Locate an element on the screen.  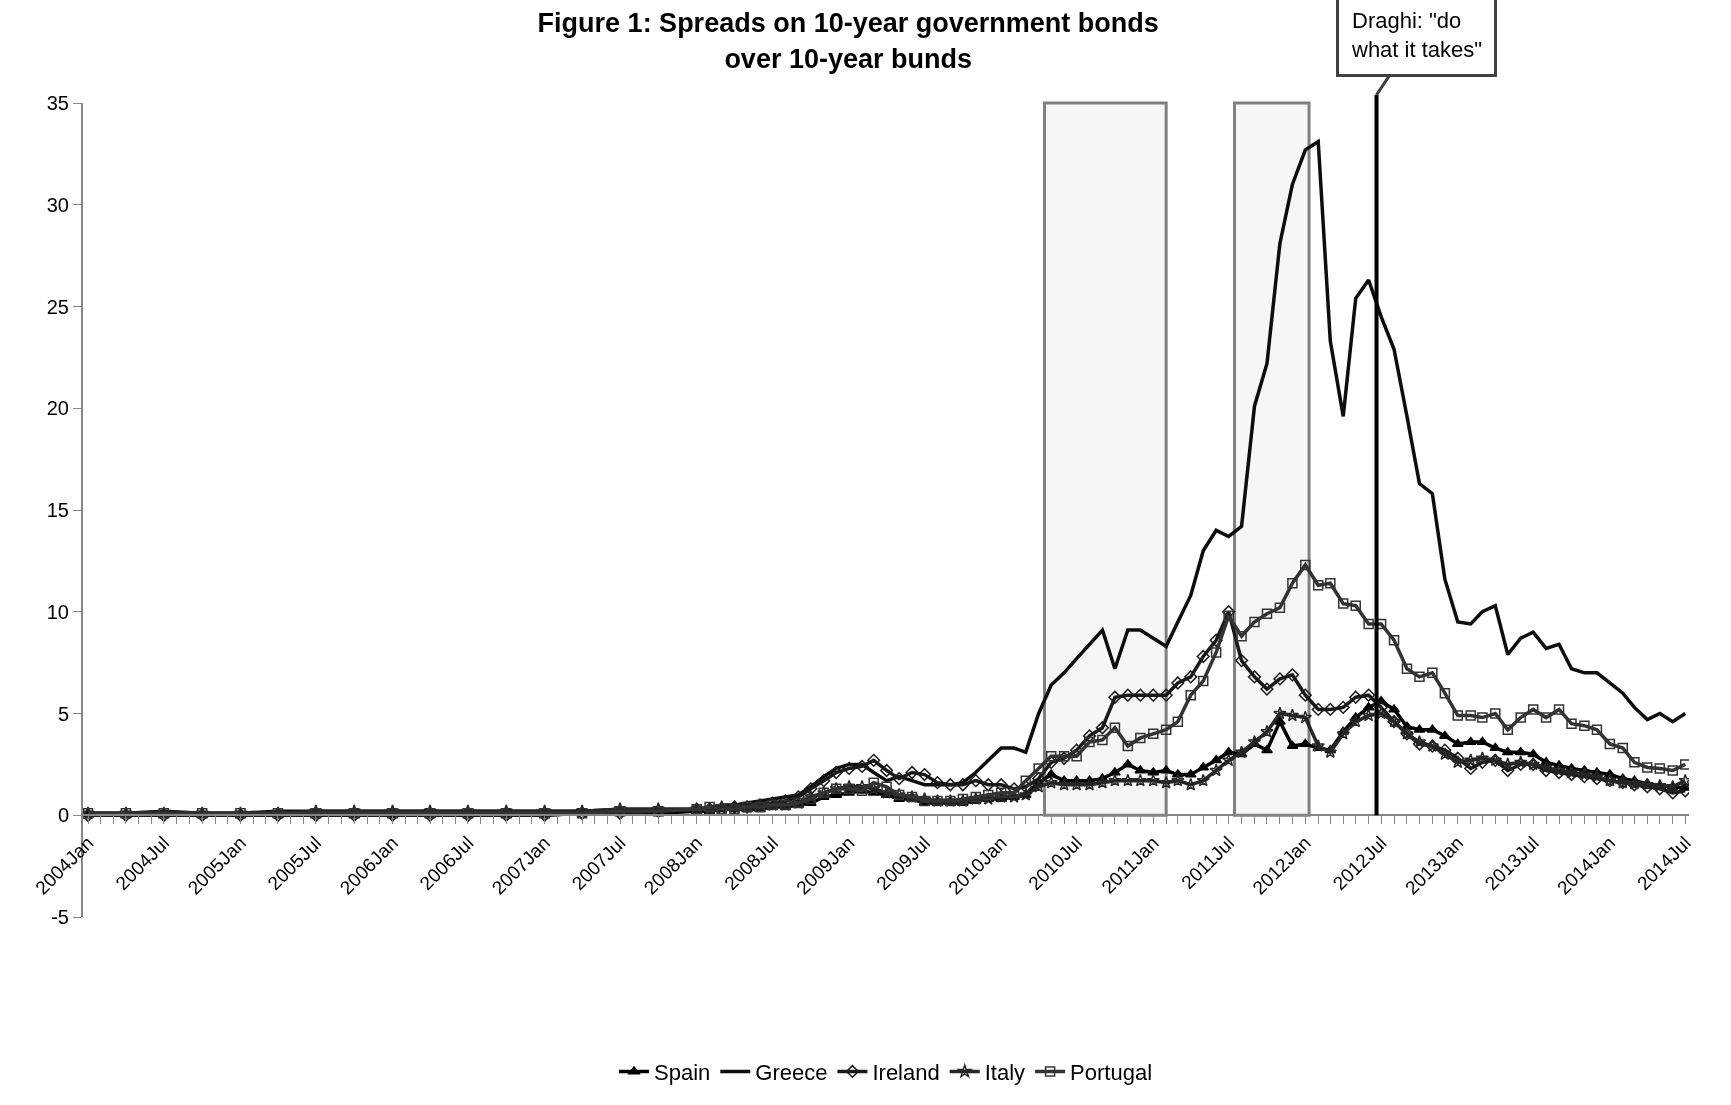
legend-label: Ireland is located at coordinates (906, 1073).